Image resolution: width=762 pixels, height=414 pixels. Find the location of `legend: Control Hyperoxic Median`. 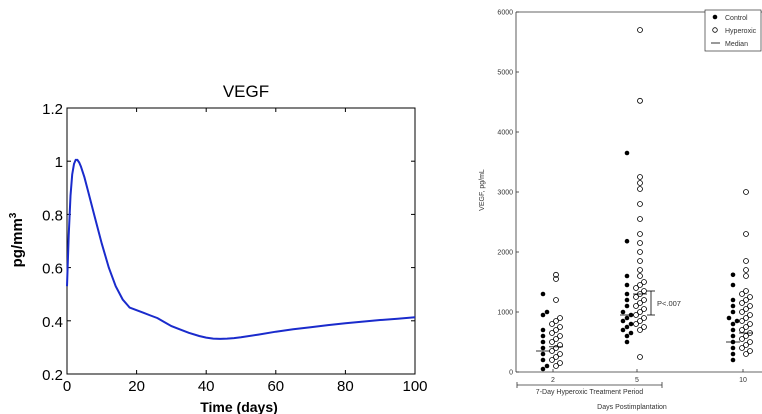

legend: Control Hyperoxic Median is located at coordinates (733, 30).